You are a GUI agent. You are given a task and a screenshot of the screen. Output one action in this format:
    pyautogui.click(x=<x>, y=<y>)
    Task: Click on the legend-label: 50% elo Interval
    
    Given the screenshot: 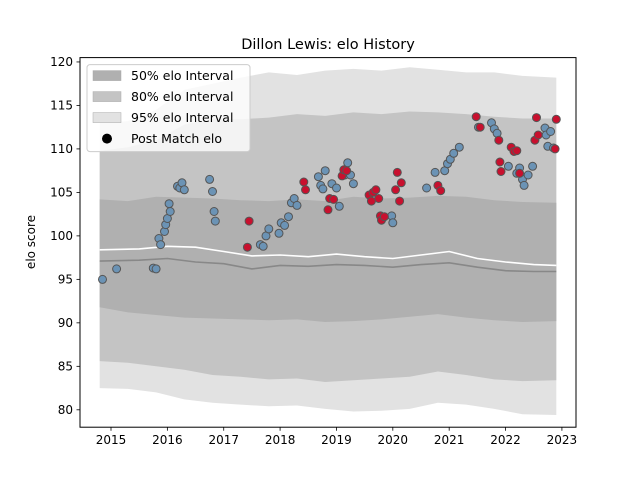 What is the action you would take?
    pyautogui.click(x=182, y=75)
    